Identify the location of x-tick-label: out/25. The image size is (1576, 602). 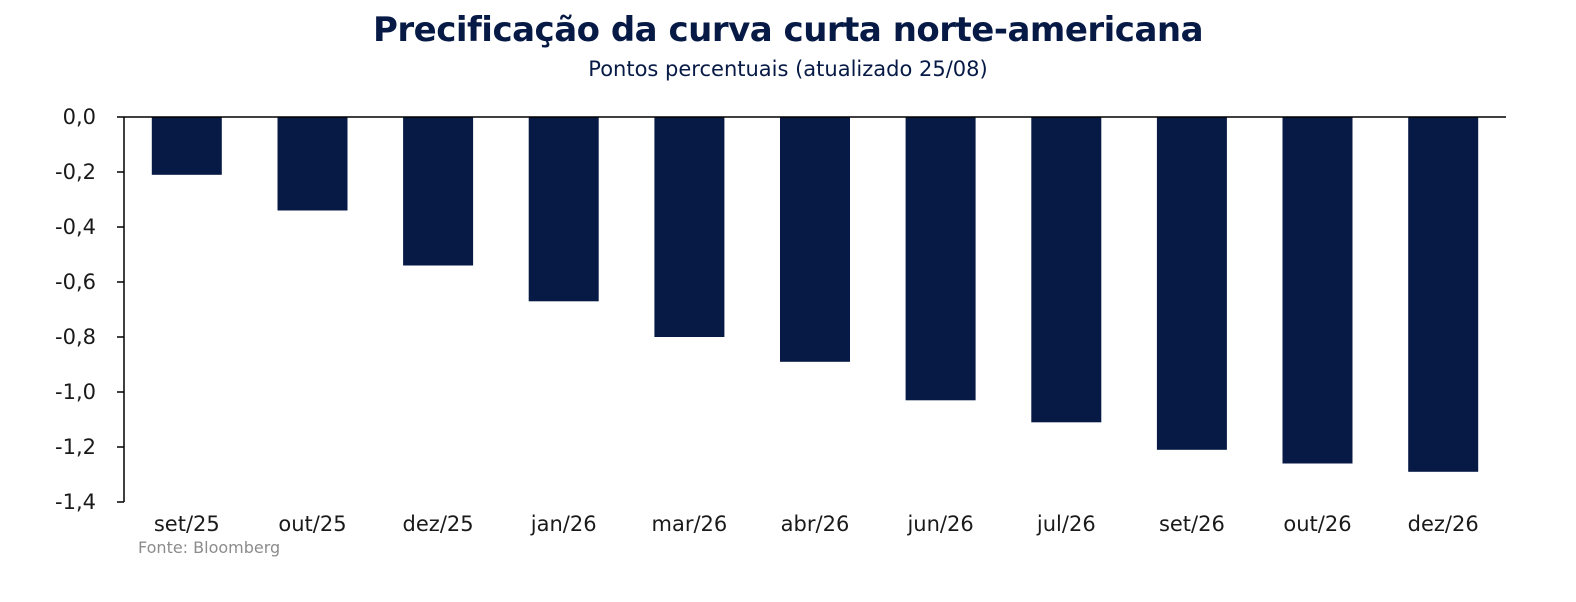
(312, 524).